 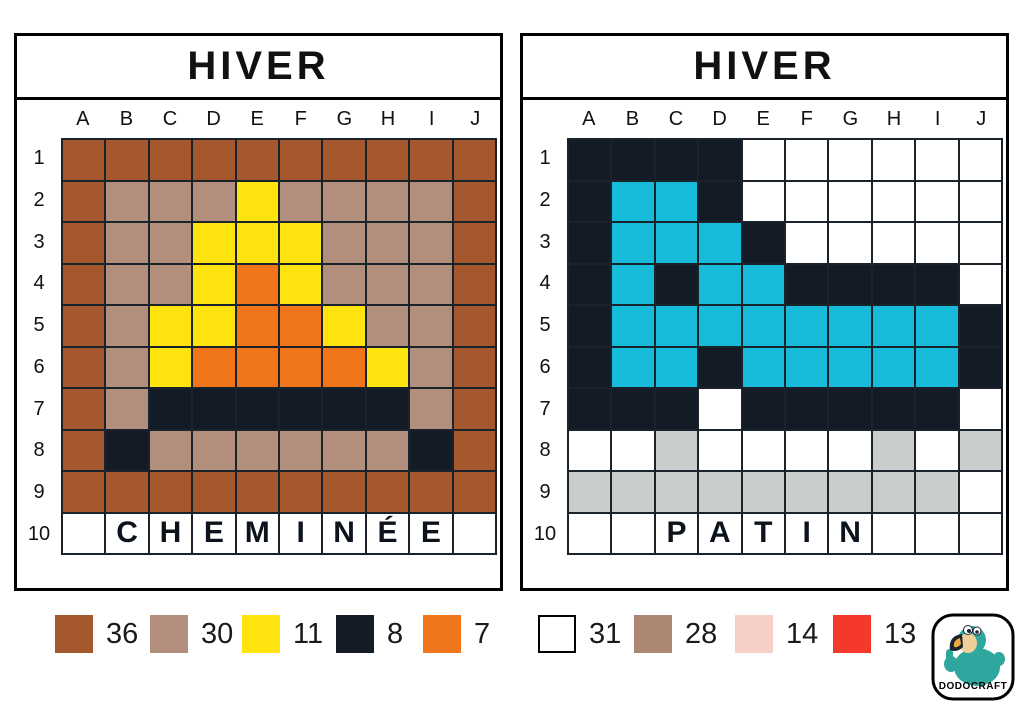 I want to click on grid-cell-B5, so click(x=127, y=326).